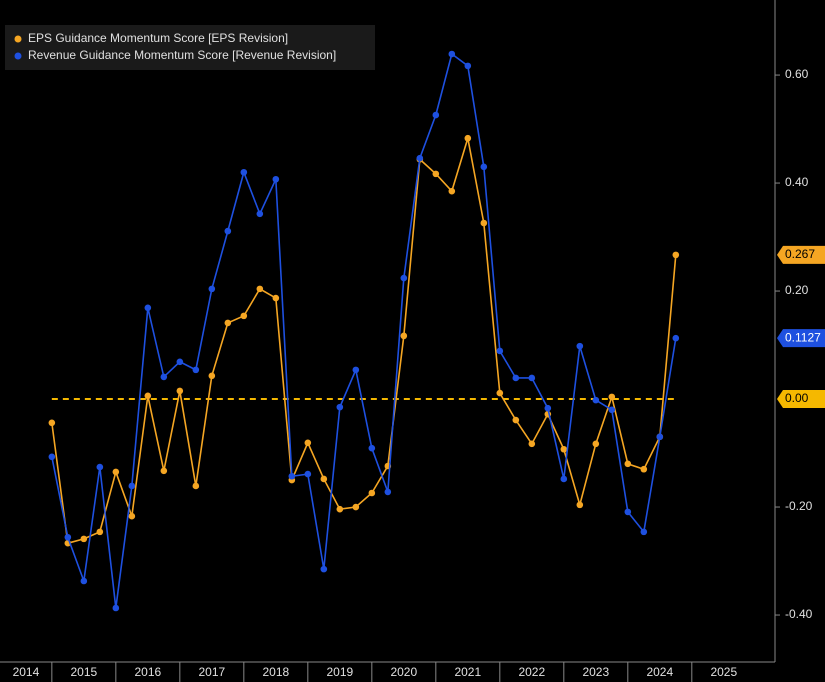 This screenshot has height=682, width=825. I want to click on y-tick-label: -0.40, so click(799, 614).